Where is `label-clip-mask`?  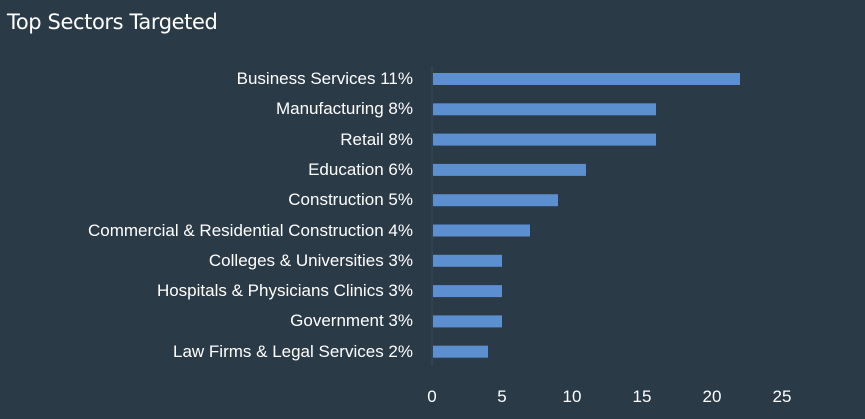
label-clip-mask is located at coordinates (33, 215).